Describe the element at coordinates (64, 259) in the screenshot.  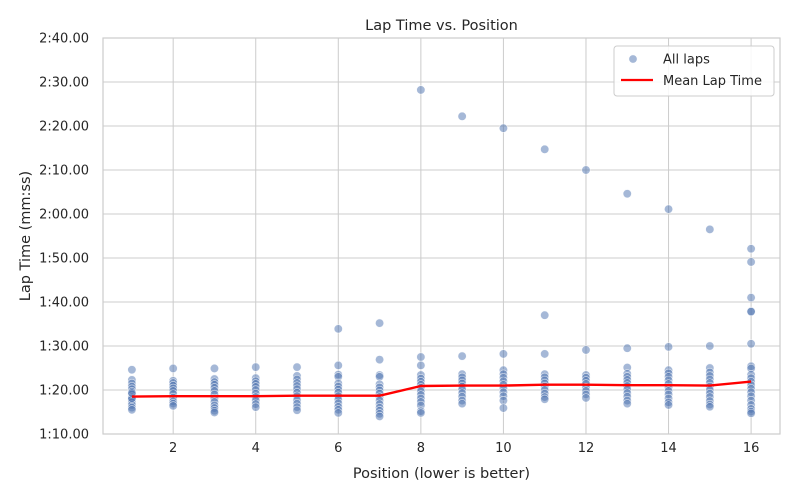
I see `y-tick-label: 1:50.00` at that location.